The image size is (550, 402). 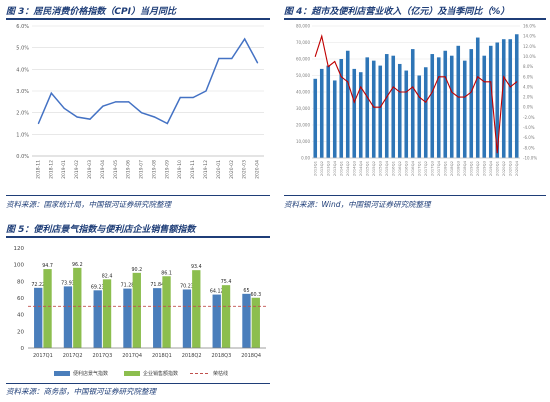 I want to click on revenue-left-tick-label: 40,000, so click(x=303, y=92).